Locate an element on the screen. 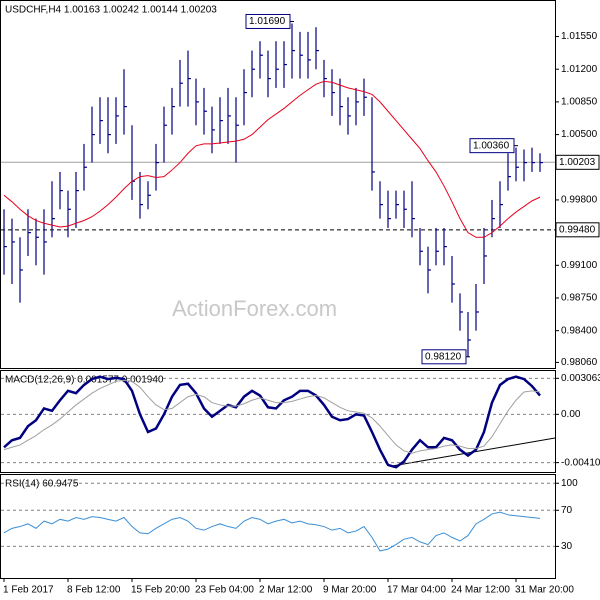 The image size is (600, 600). y-tick-label: 0.98750 is located at coordinates (579, 298).